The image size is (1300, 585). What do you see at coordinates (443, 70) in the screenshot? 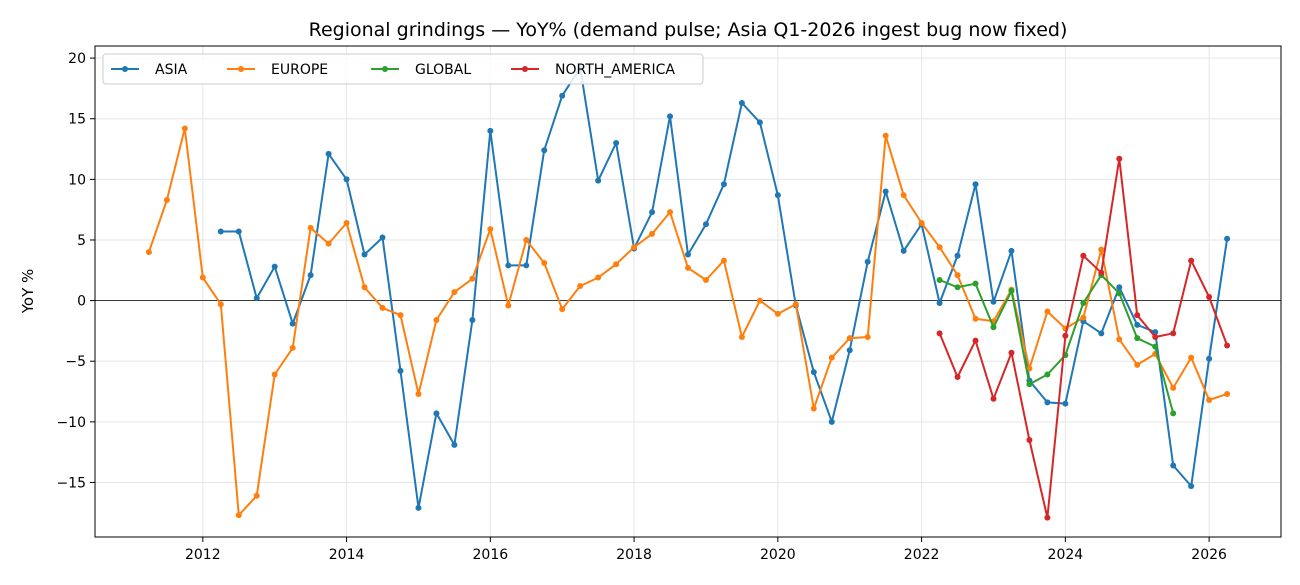
I see `legend-label-global: GLOBAL` at bounding box center [443, 70].